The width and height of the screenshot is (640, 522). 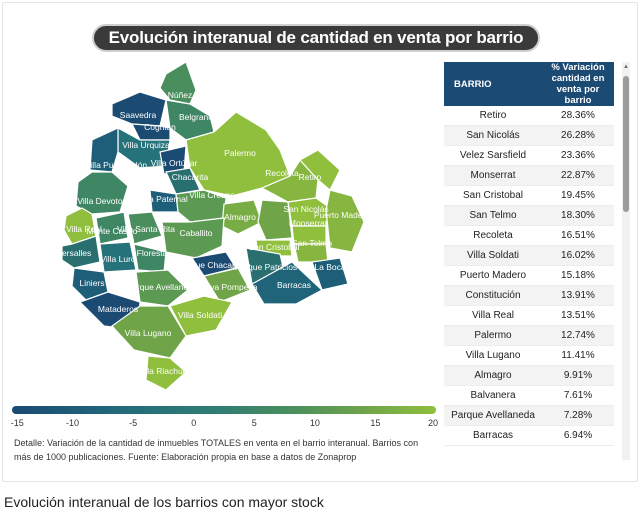 What do you see at coordinates (118, 309) in the screenshot?
I see `label-mataderos: Mataderos` at bounding box center [118, 309].